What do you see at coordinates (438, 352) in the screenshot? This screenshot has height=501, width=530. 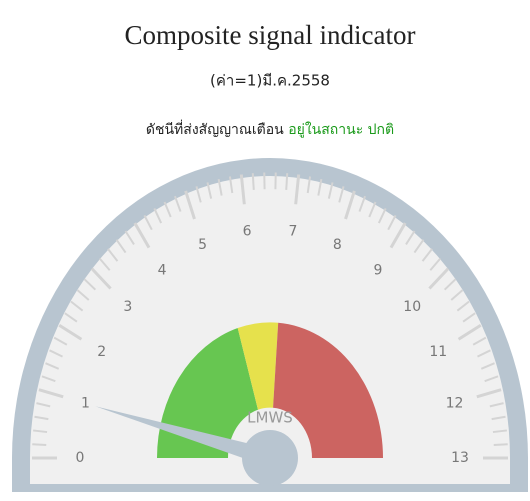 I see `tick-label: 11` at bounding box center [438, 352].